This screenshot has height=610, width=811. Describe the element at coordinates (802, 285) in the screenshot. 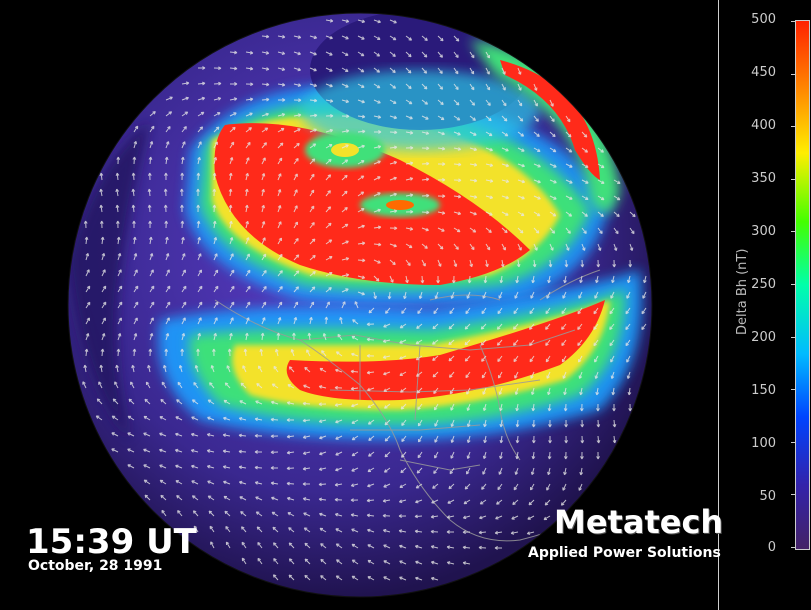

I see `colorbar` at that location.